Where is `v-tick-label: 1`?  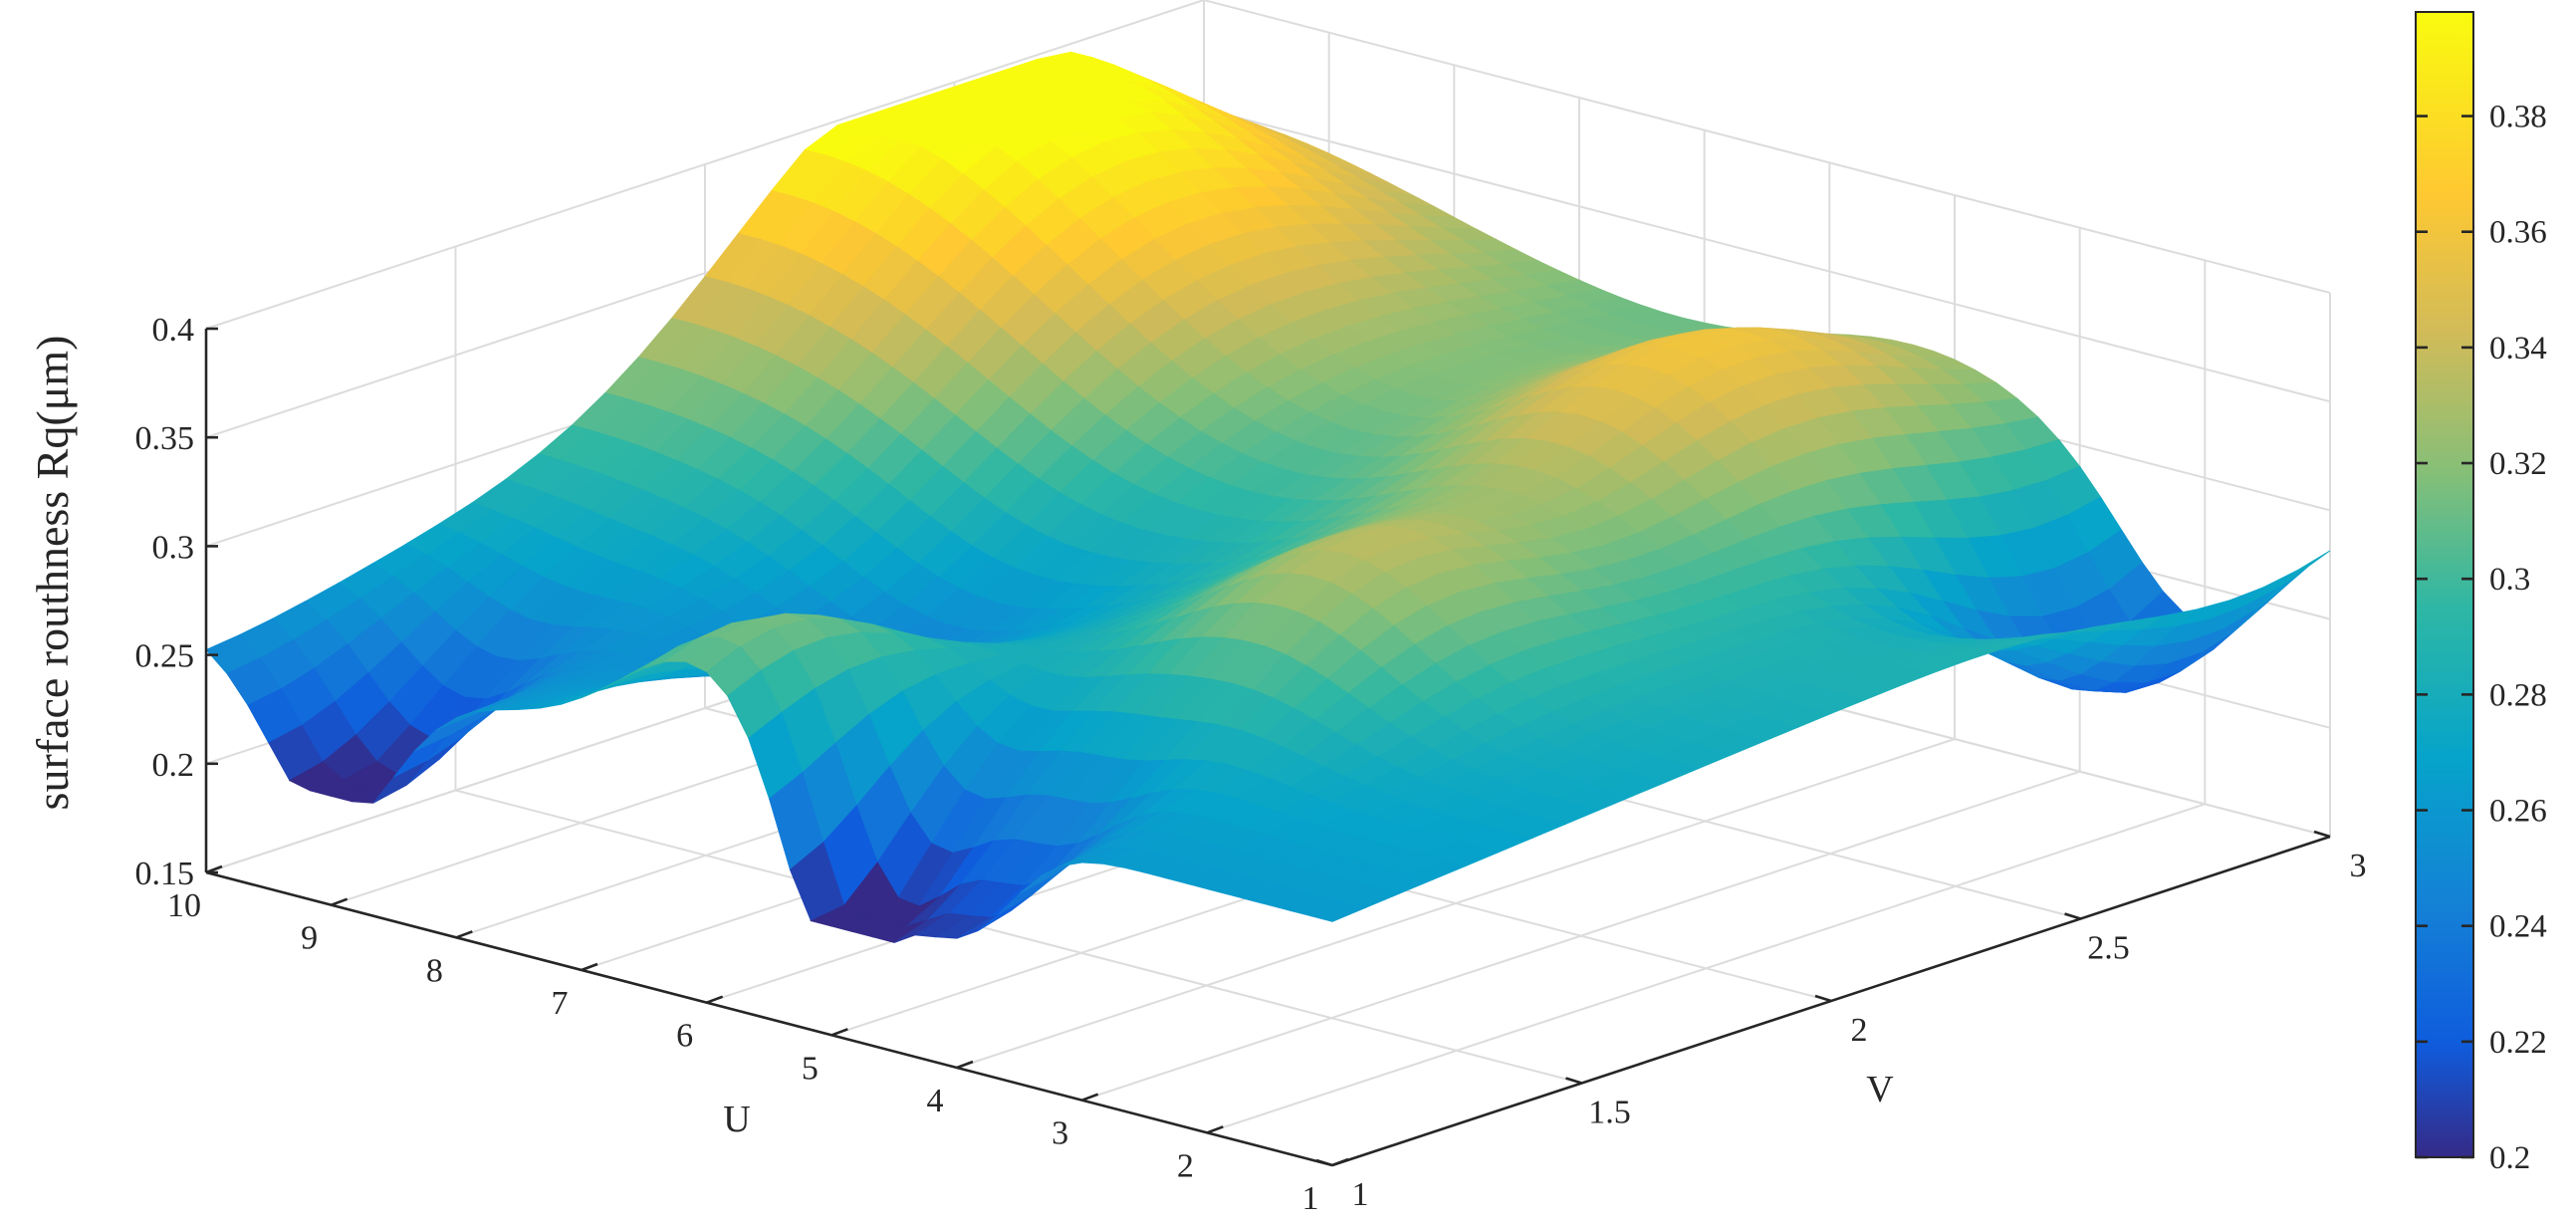 v-tick-label: 1 is located at coordinates (1360, 1194).